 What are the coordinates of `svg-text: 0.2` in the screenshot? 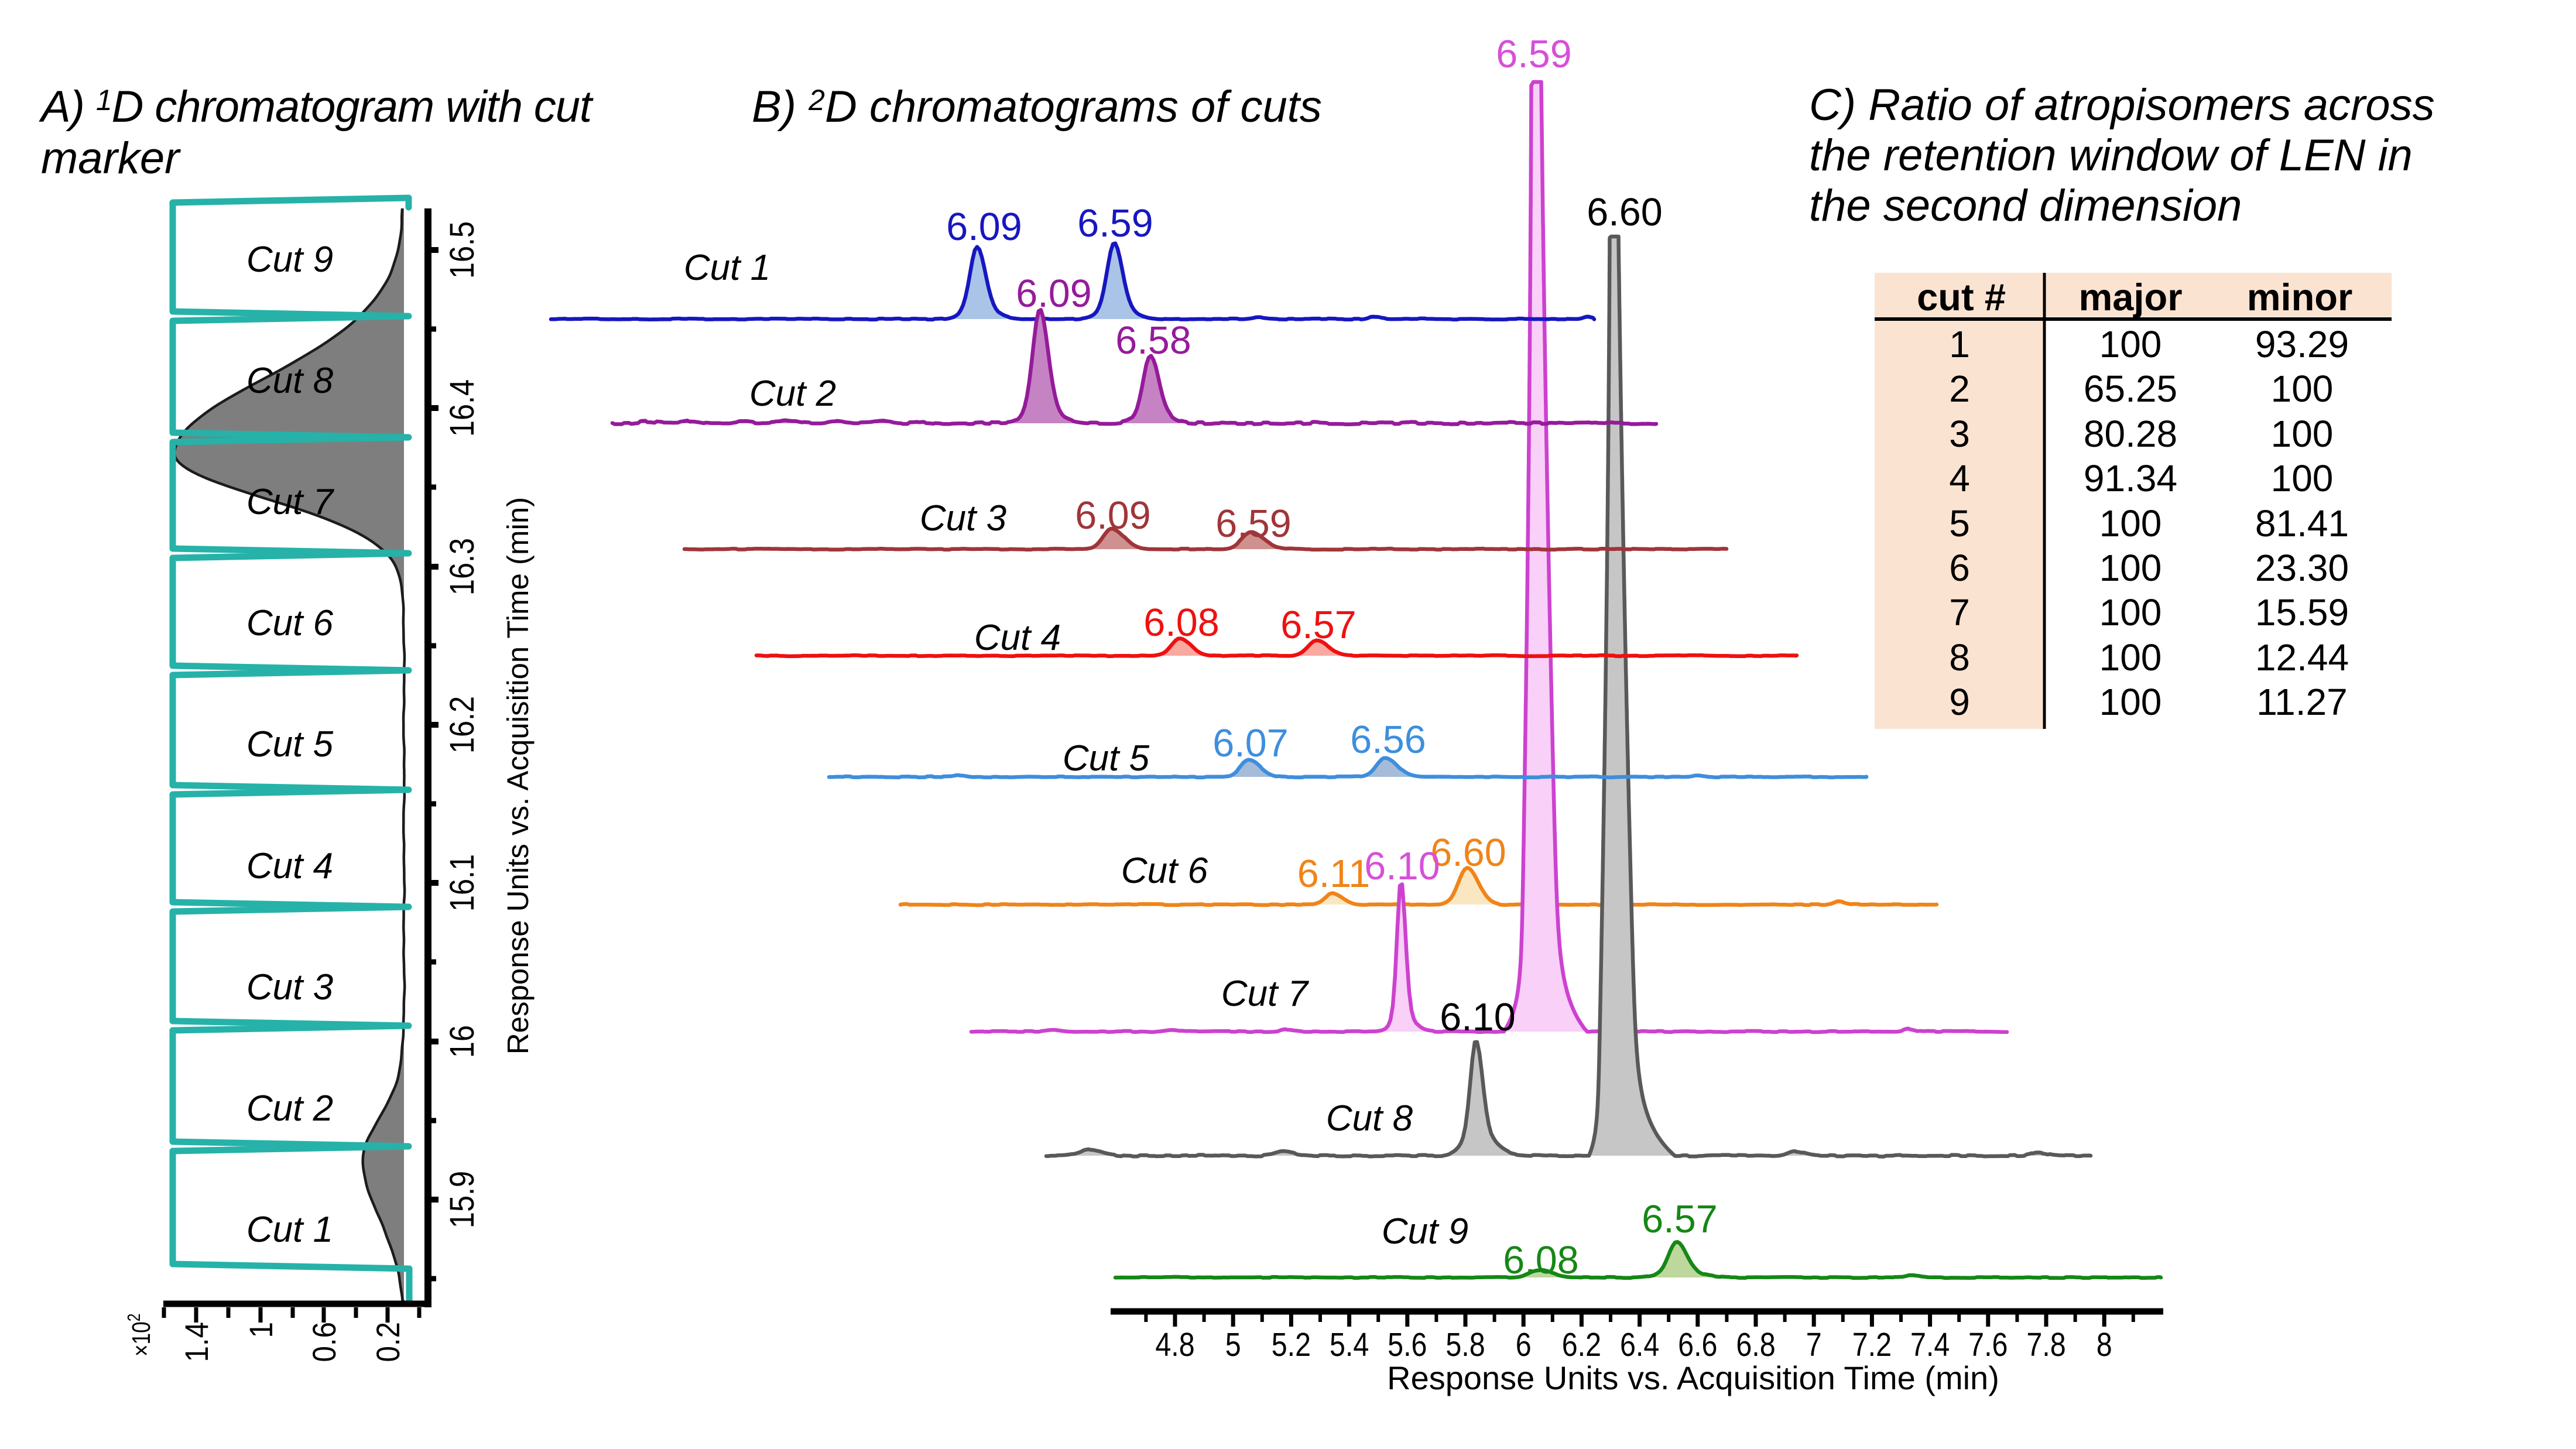 It's located at (388, 1342).